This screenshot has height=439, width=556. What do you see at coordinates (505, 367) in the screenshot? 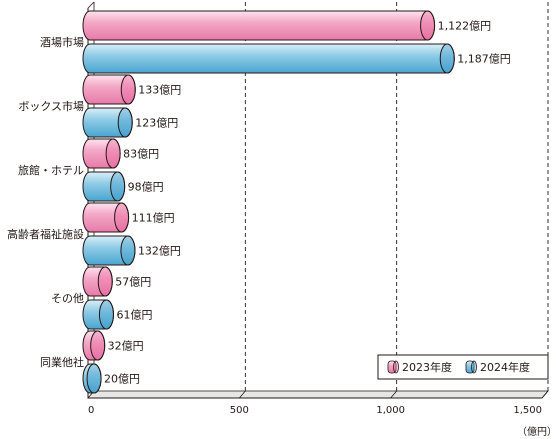
I see `legend-label: 2024年度` at bounding box center [505, 367].